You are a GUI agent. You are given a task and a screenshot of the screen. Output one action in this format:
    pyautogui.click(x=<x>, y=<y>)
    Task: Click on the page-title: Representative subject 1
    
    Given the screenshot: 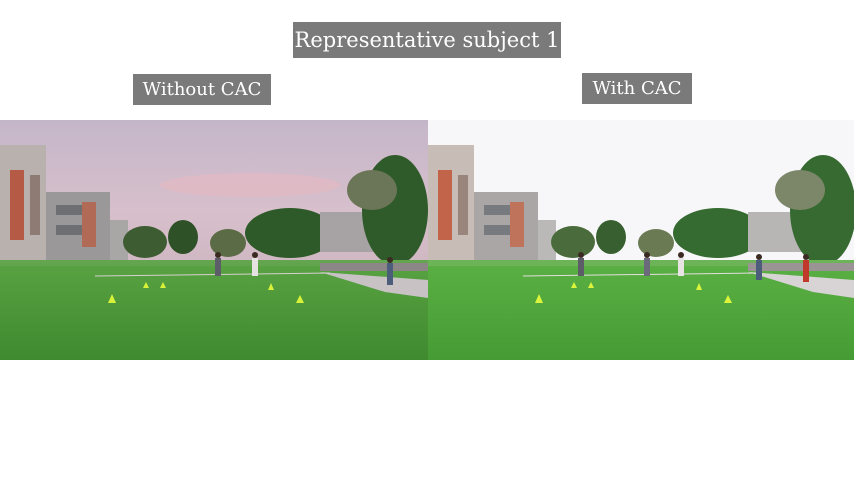 What is the action you would take?
    pyautogui.click(x=427, y=40)
    